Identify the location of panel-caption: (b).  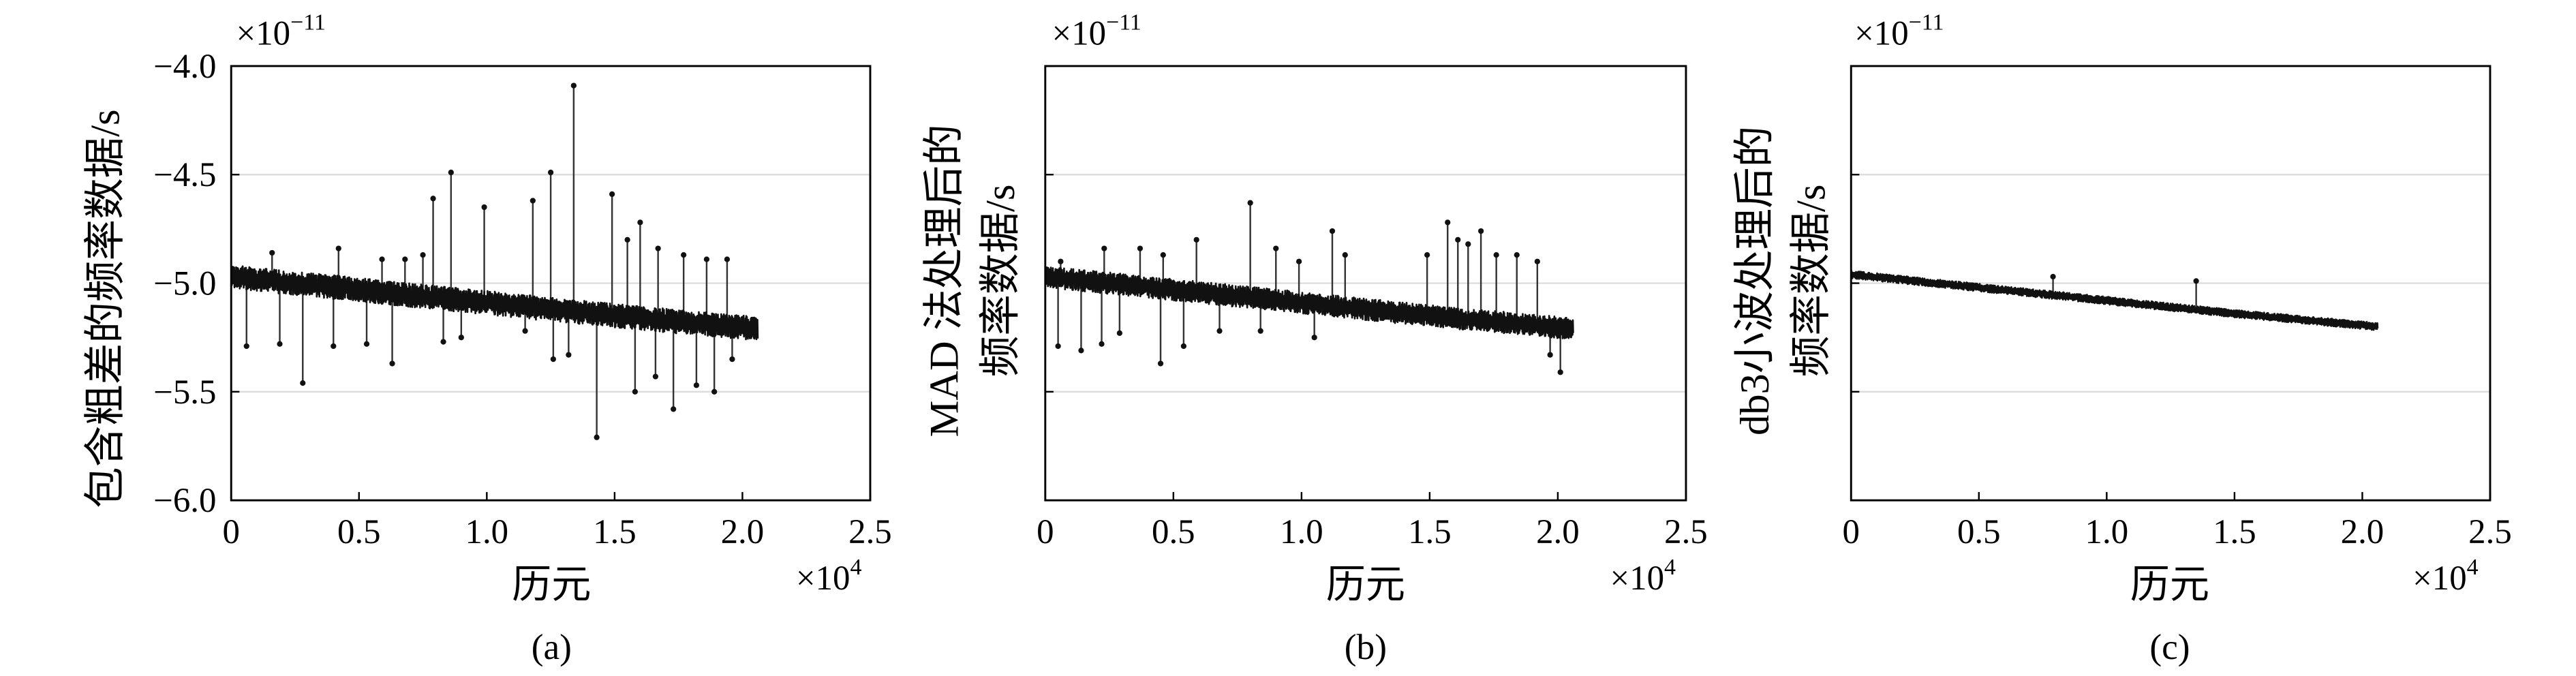
(1366, 647).